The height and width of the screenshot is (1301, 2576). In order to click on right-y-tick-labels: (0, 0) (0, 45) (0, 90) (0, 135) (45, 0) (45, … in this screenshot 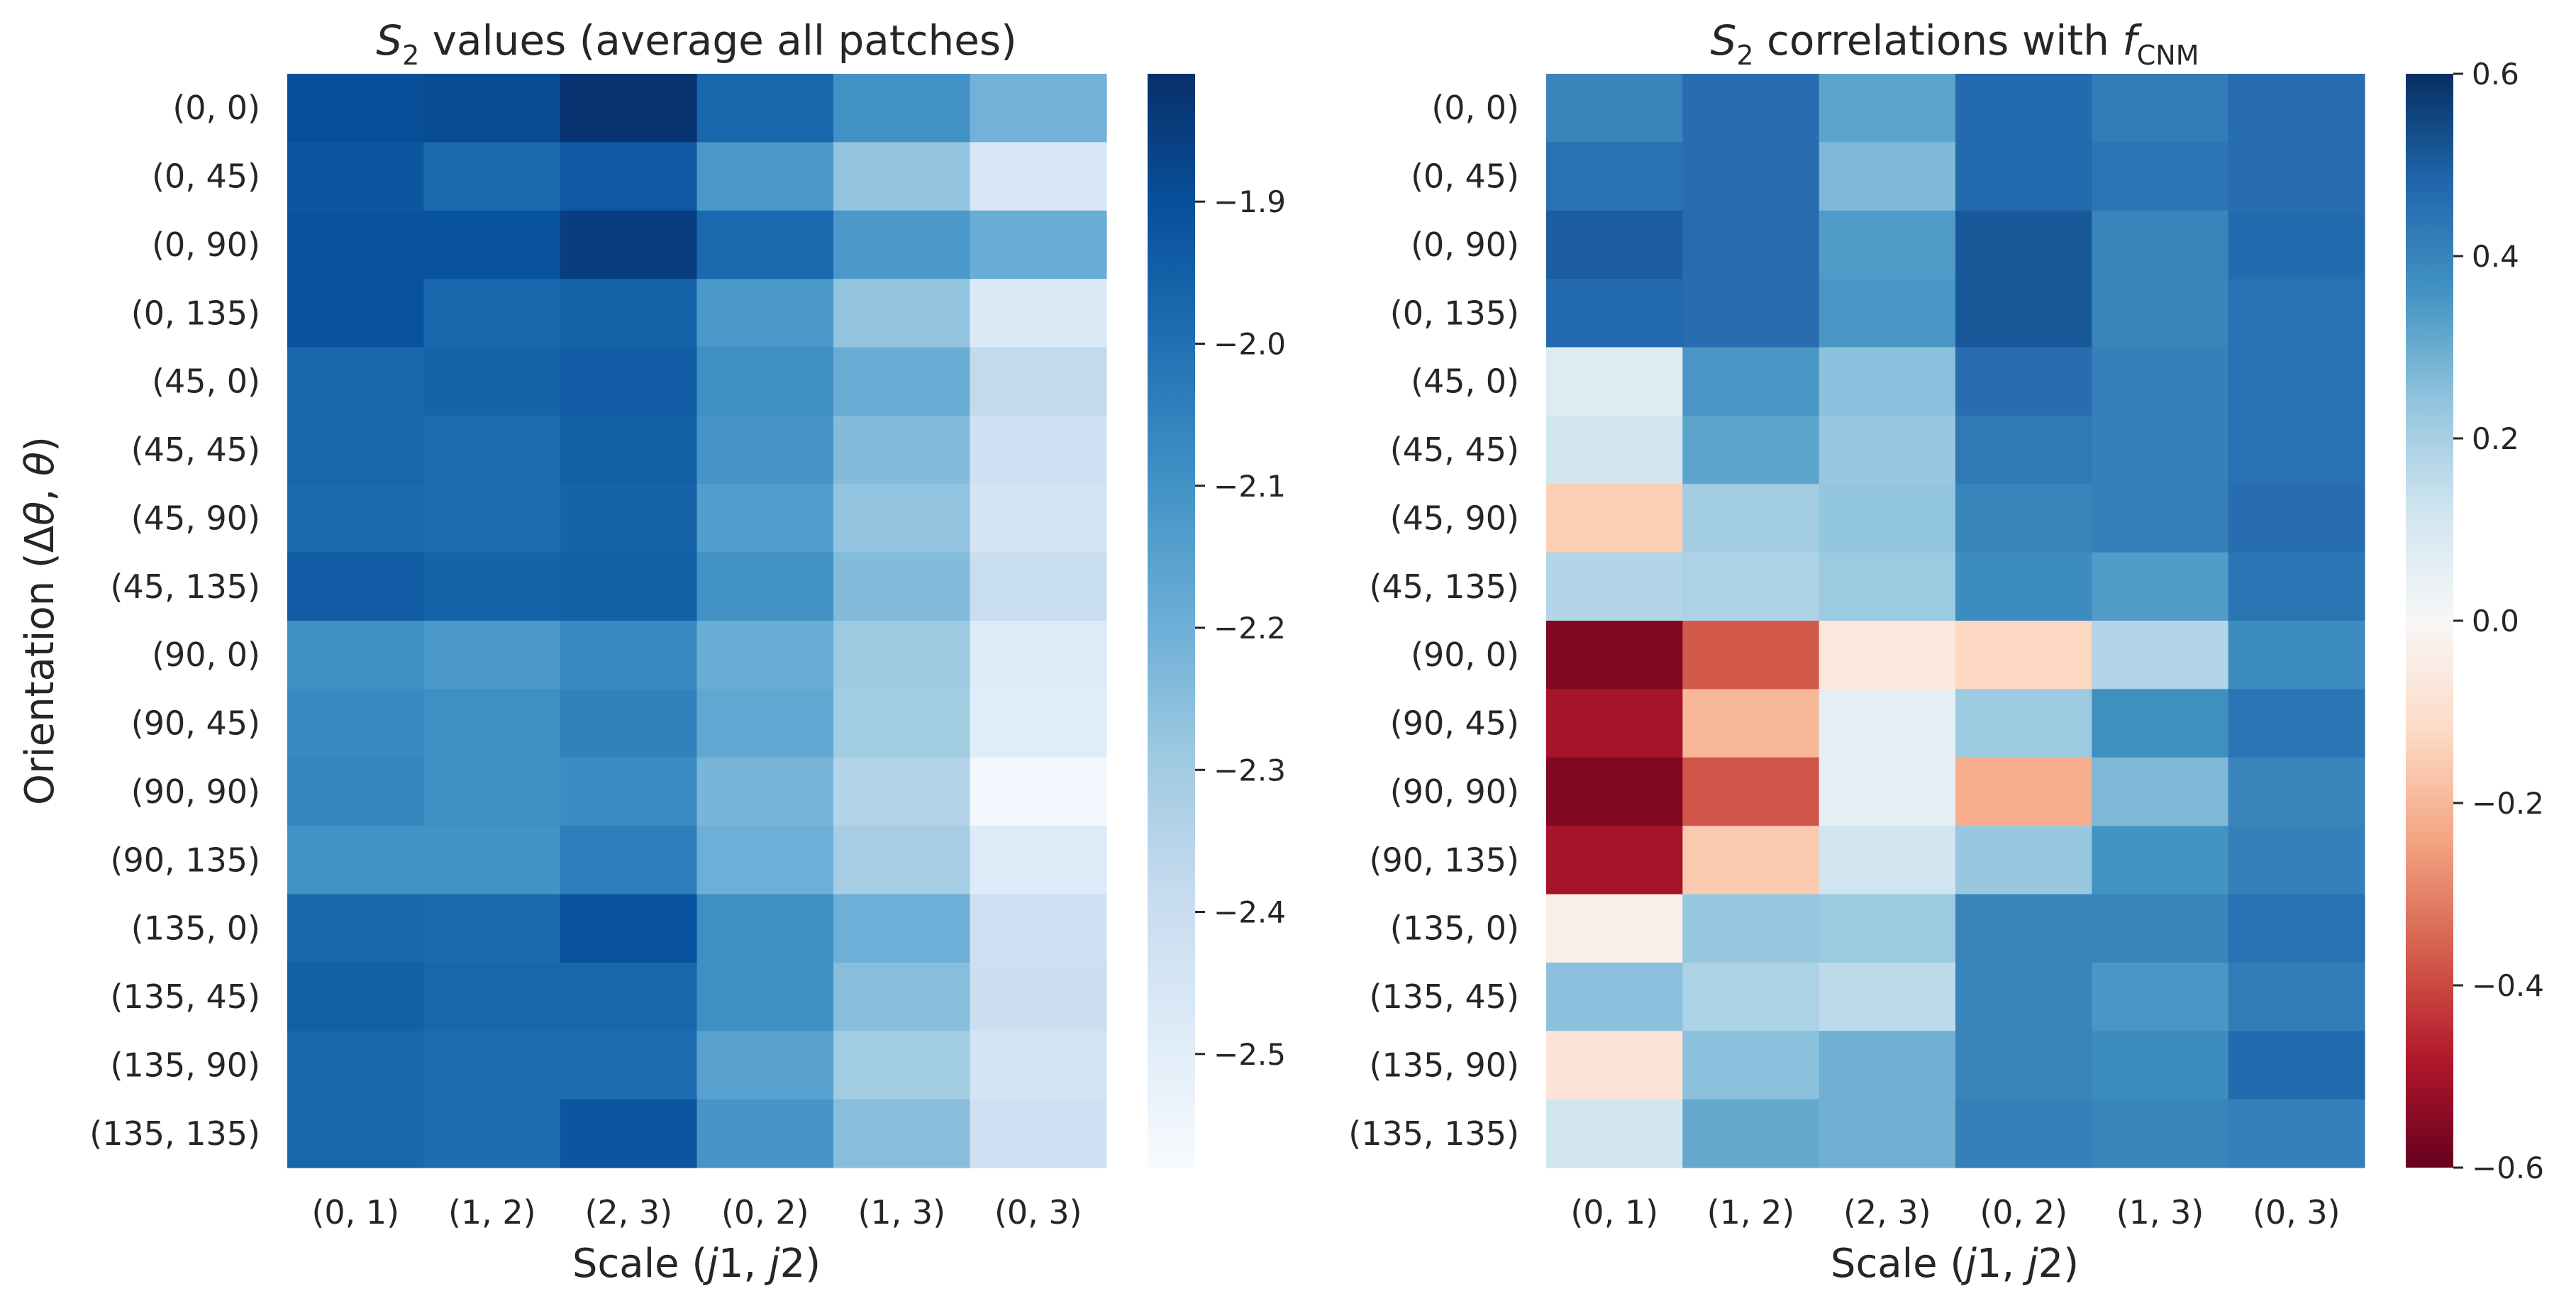, I will do `click(1433, 621)`.